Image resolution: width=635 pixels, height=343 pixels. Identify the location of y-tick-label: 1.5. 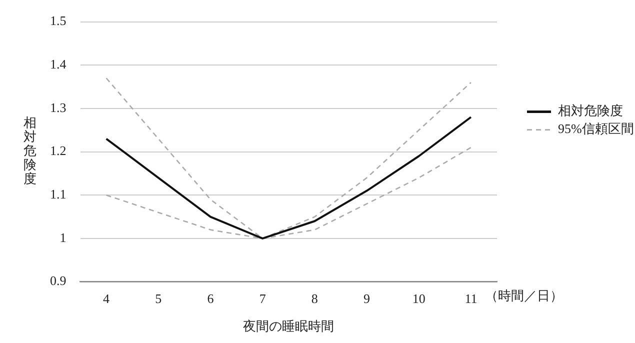
(58, 20).